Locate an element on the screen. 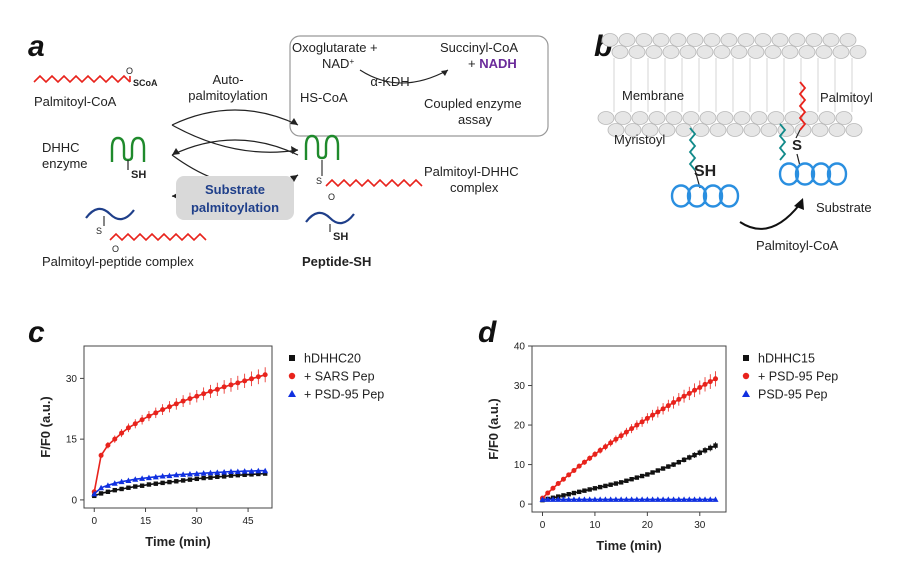 Image resolution: width=900 pixels, height=580 pixels. x-axis-label: Time (min) is located at coordinates (629, 545).